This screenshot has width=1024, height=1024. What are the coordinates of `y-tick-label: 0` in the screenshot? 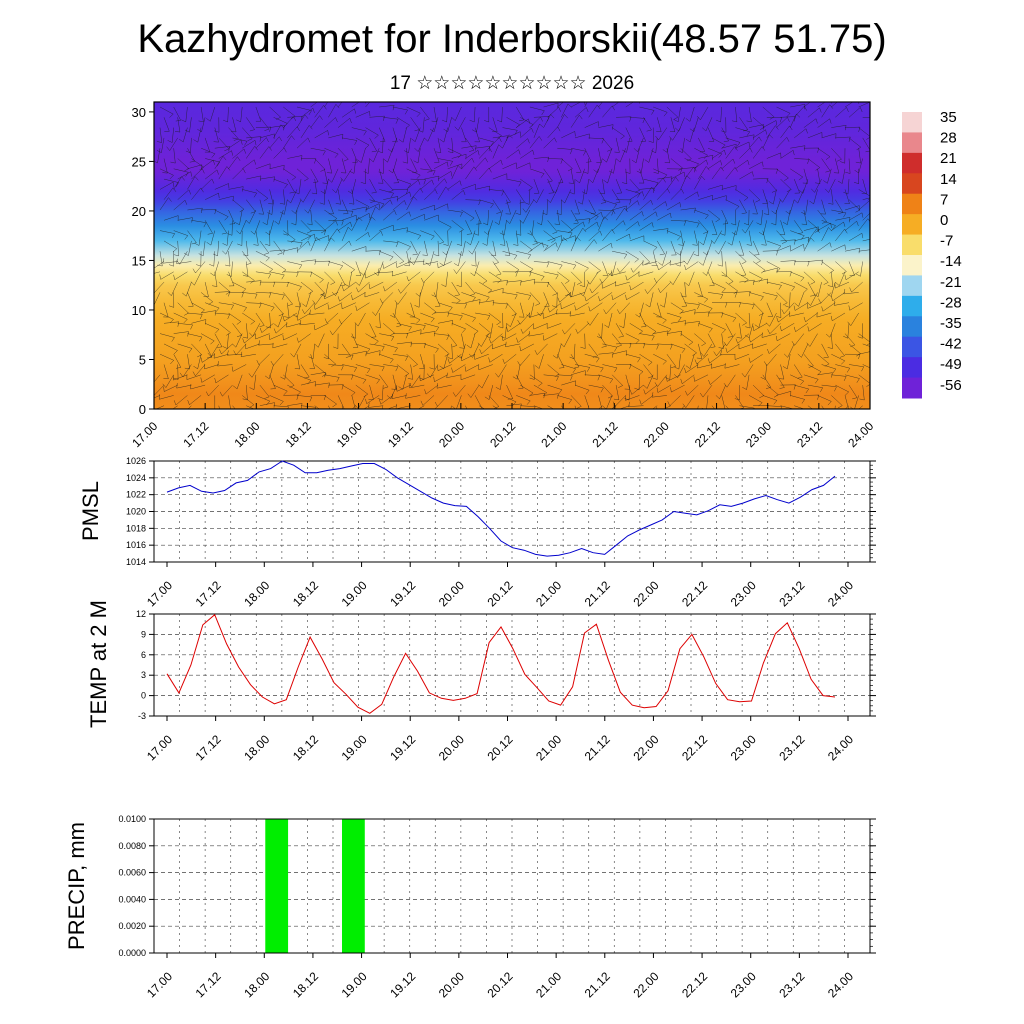 It's located at (143, 696).